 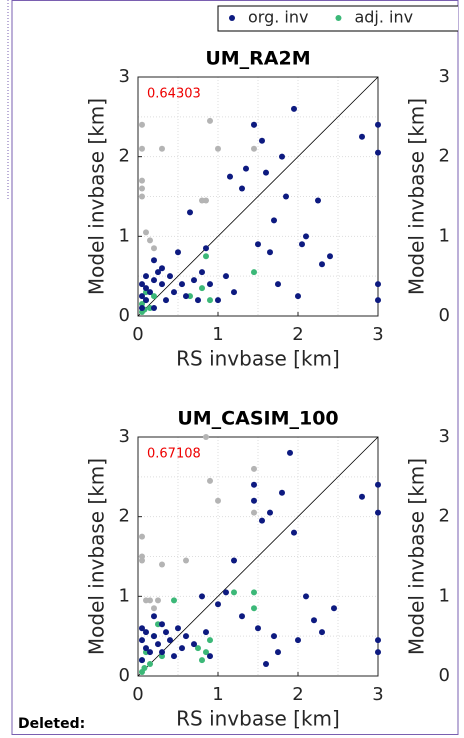 What do you see at coordinates (124, 516) in the screenshot?
I see `y-tick-label: 2` at bounding box center [124, 516].